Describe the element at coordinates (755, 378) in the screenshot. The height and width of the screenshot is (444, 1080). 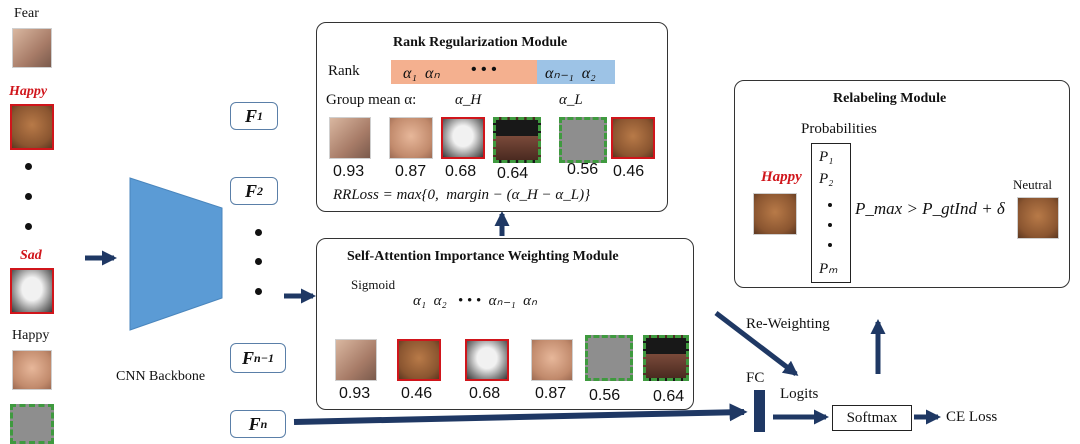
I see `fc-label: FC` at that location.